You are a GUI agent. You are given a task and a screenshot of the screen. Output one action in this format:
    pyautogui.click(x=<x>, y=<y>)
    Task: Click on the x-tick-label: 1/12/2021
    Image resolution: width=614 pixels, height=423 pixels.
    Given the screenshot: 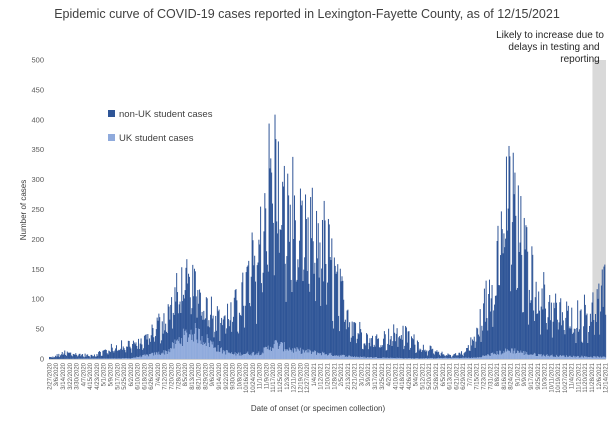 What is the action you would take?
    pyautogui.click(x=322, y=375)
    